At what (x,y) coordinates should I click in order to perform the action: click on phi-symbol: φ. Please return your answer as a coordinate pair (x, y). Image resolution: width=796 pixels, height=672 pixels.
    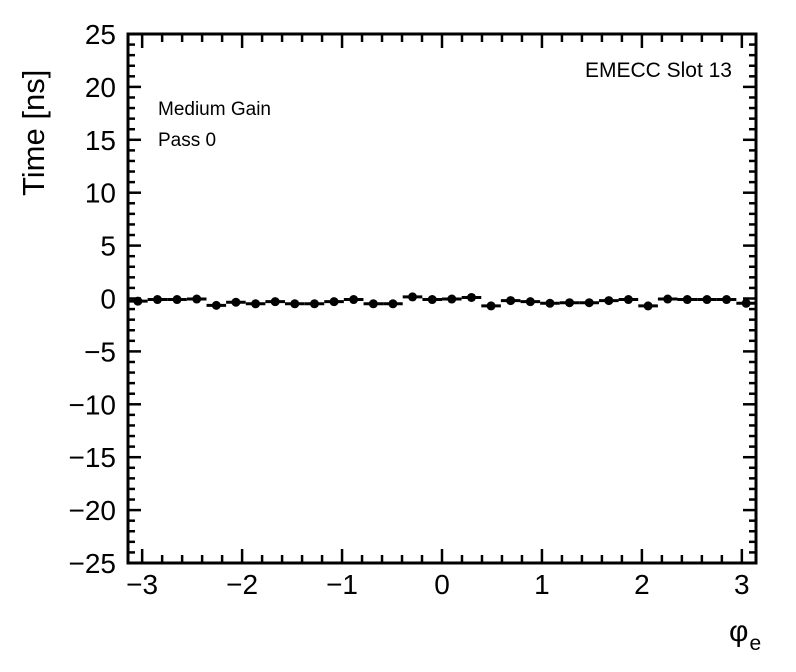
    Looking at the image, I should click on (739, 631).